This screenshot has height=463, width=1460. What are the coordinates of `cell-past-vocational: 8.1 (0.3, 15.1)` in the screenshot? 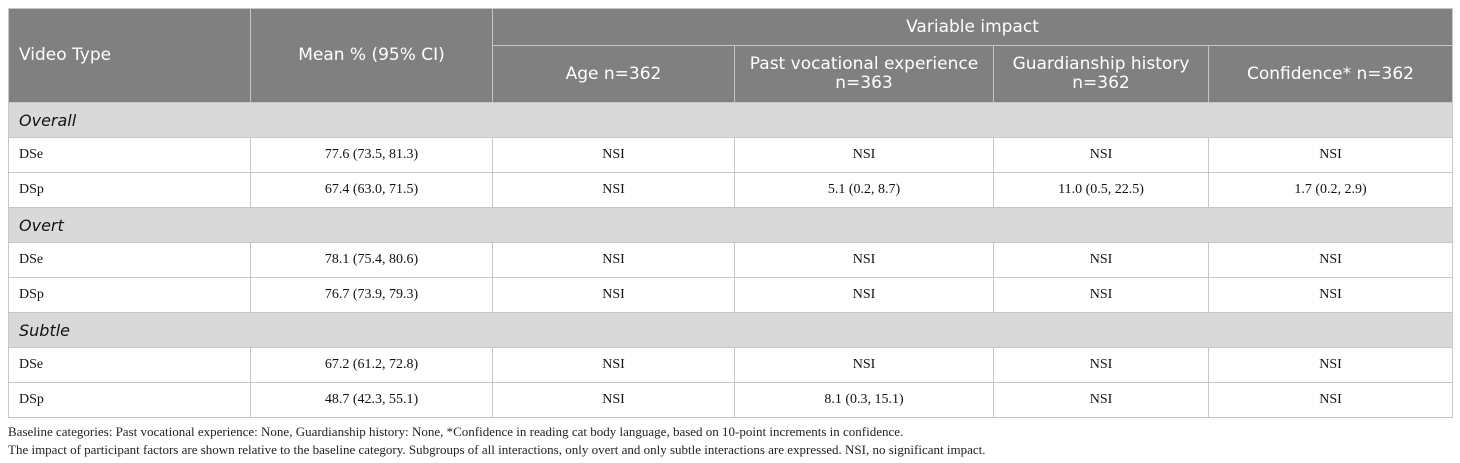 It's located at (864, 400).